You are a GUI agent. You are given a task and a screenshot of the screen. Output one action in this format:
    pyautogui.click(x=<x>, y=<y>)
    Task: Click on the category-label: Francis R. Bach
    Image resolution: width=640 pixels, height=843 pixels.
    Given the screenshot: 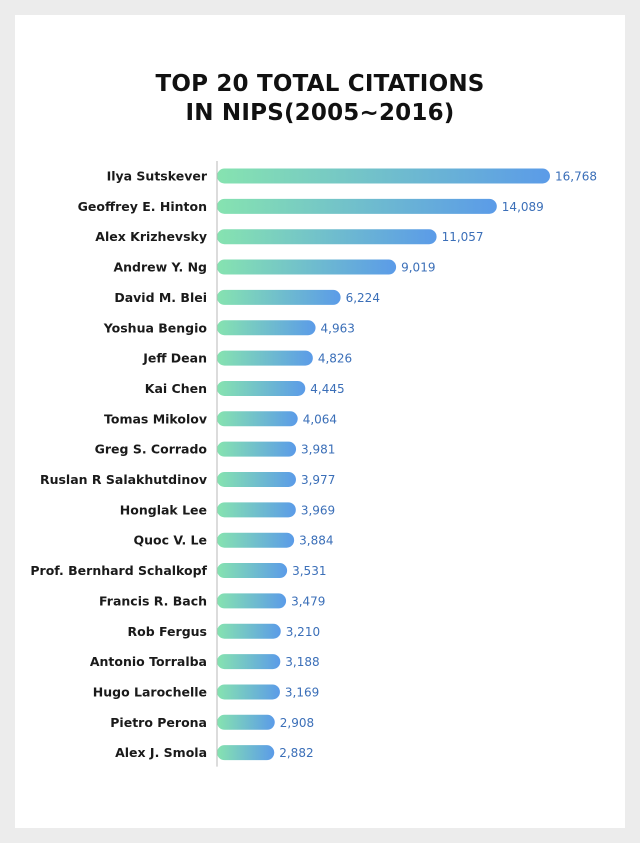 What is the action you would take?
    pyautogui.click(x=153, y=600)
    